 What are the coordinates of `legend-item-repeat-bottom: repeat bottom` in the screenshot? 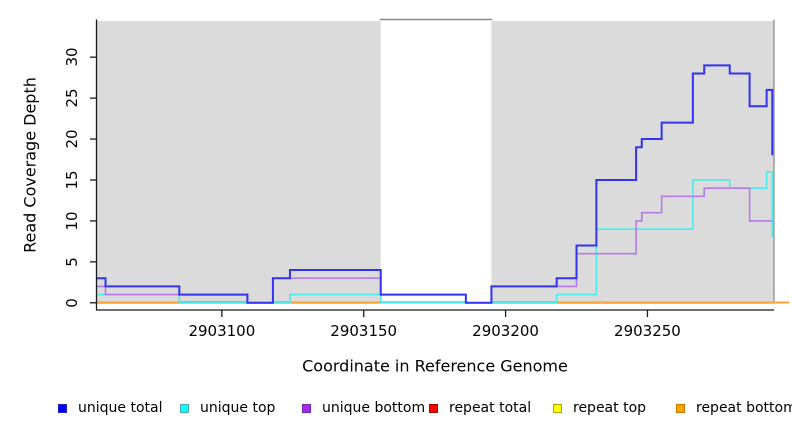 It's located at (734, 408).